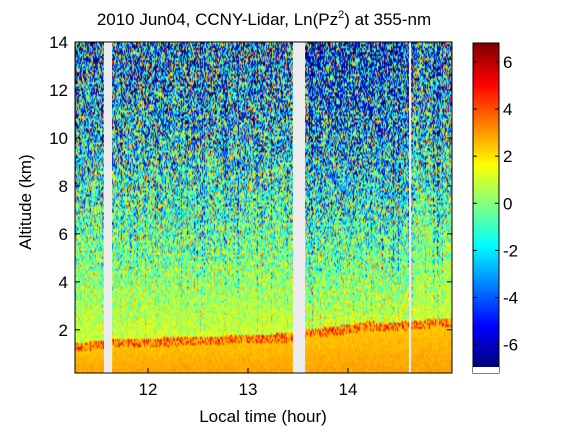 This screenshot has height=432, width=576. Describe the element at coordinates (507, 156) in the screenshot. I see `colorbar-tick-label: 2` at that location.